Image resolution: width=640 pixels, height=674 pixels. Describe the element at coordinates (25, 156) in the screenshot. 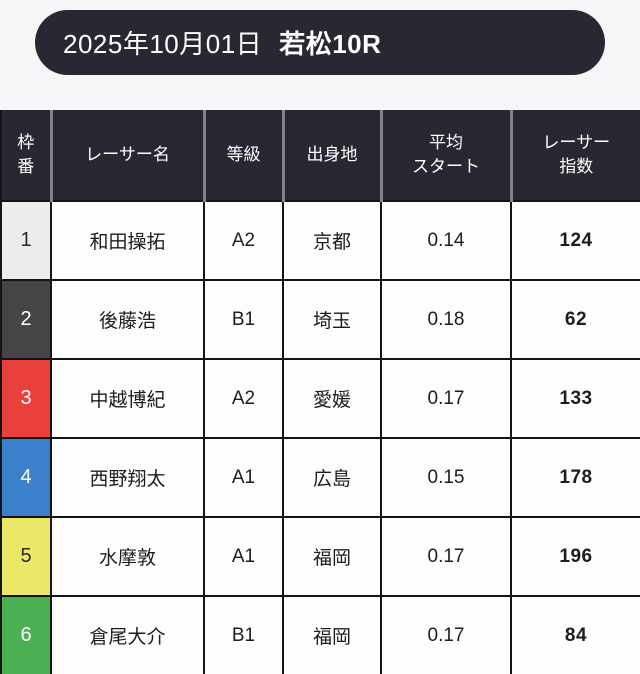

I see `column-header-frame: 枠 番` at that location.